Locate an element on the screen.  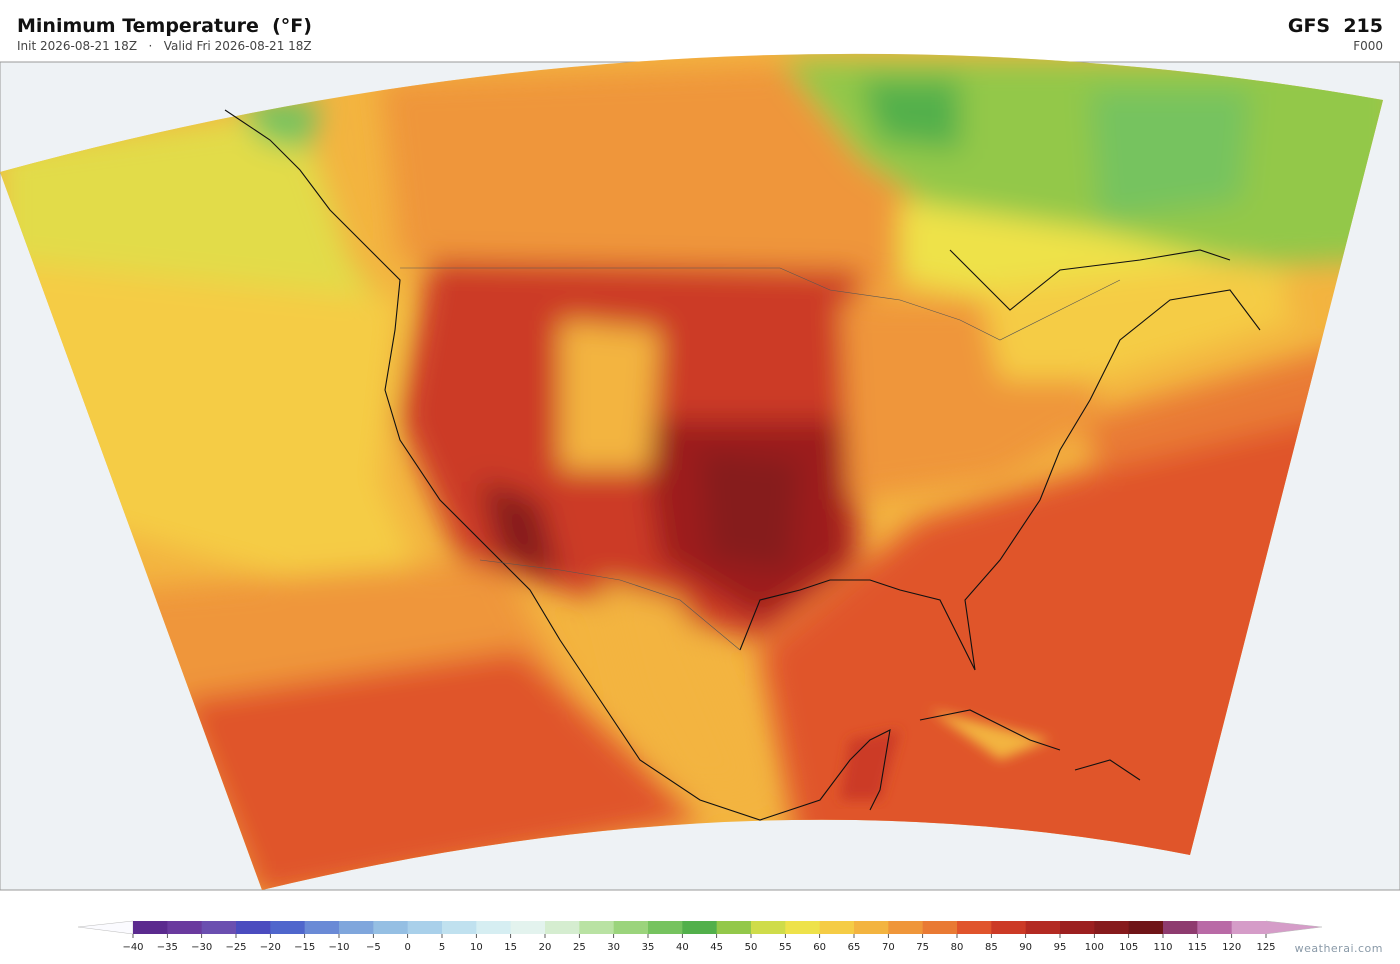
colorbar-tick-label: 110 is located at coordinates (1162, 947).